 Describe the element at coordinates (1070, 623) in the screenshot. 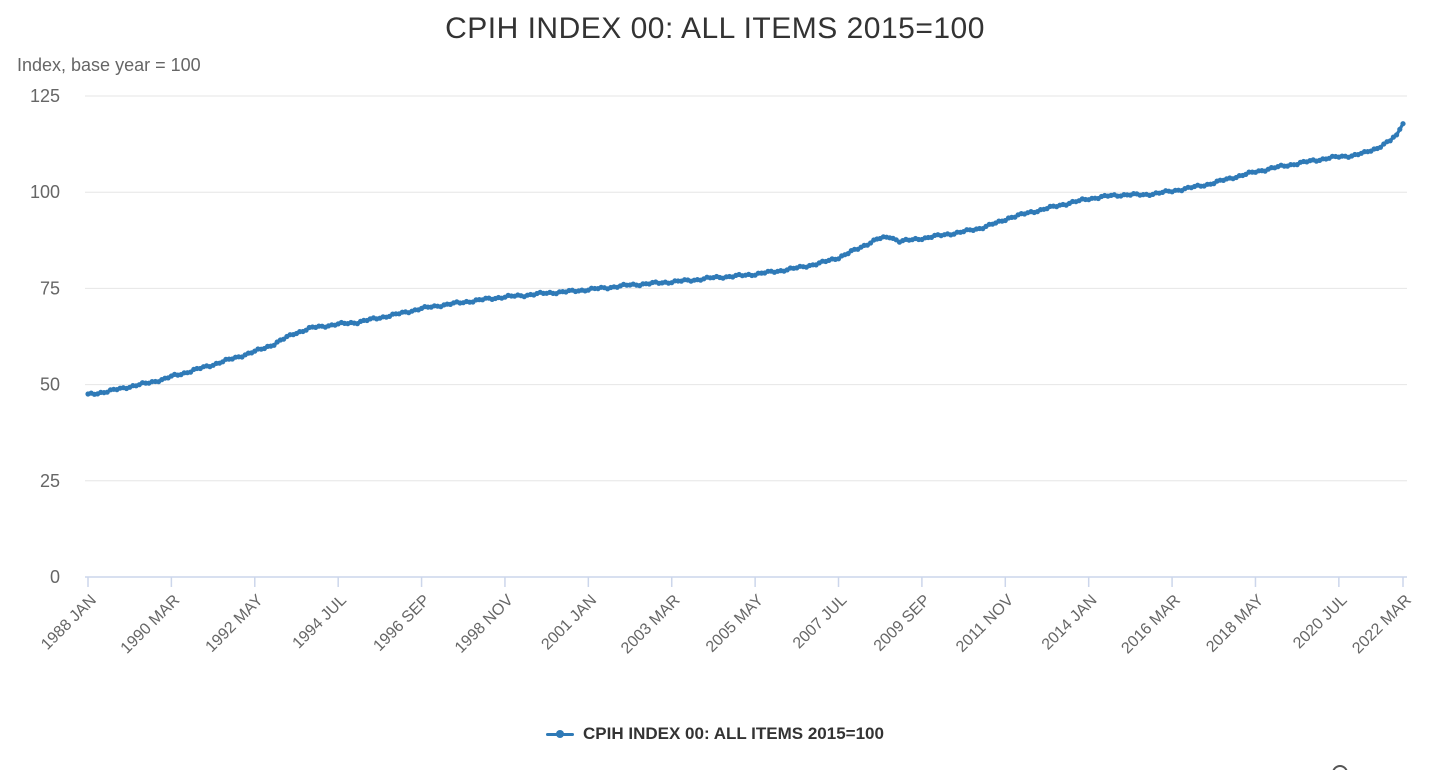

I see `x-tick-label: 2014 JAN` at that location.